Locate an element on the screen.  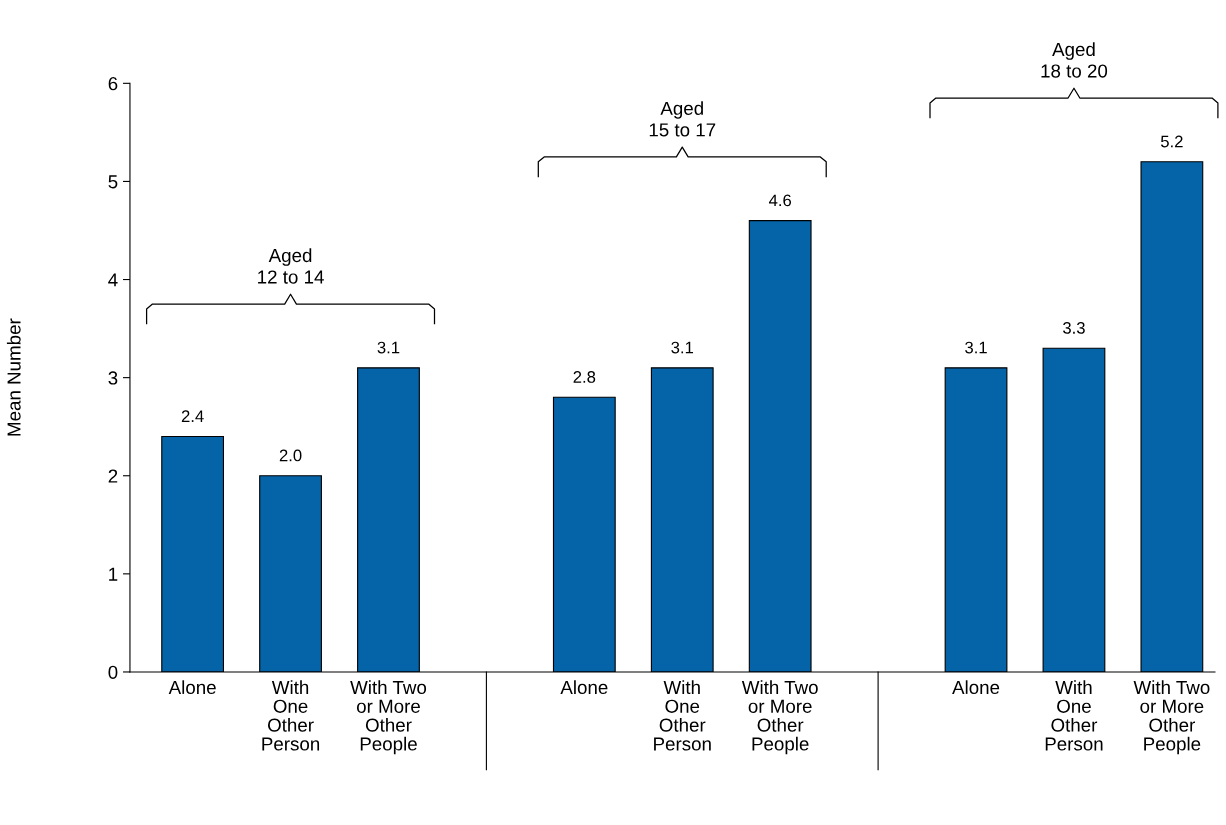
y-tick-label: 5 is located at coordinates (113, 182).